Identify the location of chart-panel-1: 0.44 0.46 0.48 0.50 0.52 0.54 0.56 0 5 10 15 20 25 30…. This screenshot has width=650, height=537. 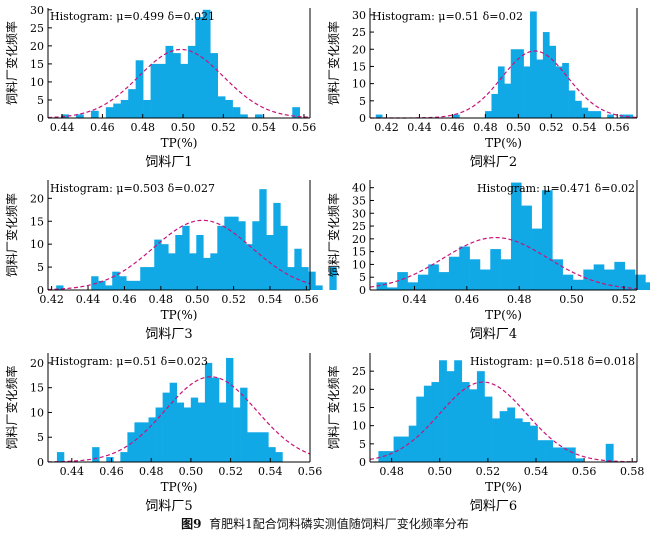
(160, 87).